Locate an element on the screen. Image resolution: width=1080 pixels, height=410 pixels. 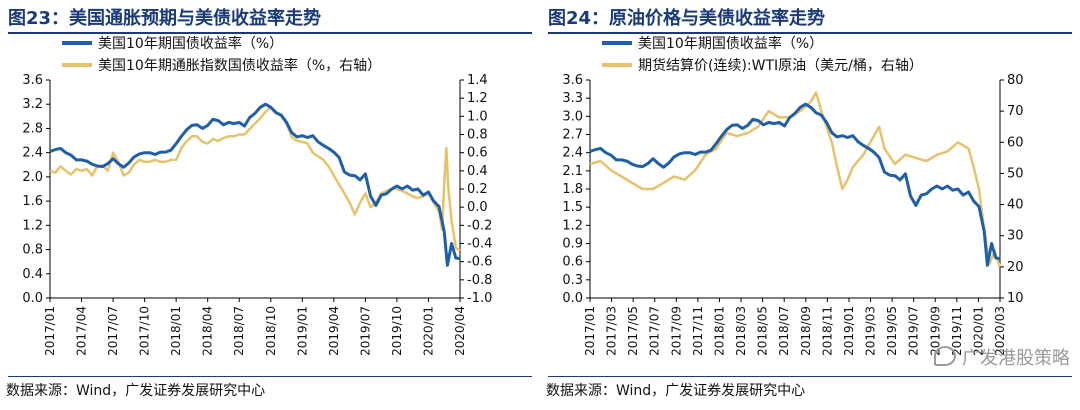
y-right-tick-label: 0.0 is located at coordinates (477, 207).